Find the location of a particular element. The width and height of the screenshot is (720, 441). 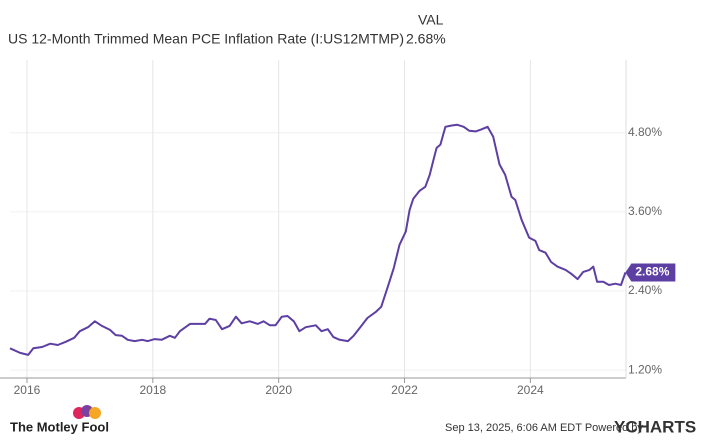

brand: The Motley Fool is located at coordinates (59, 426).